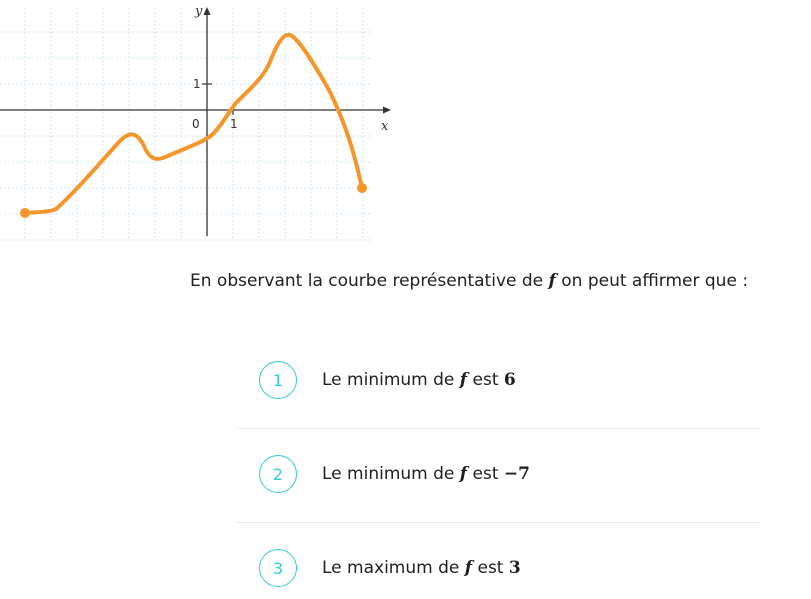 Image resolution: width=811 pixels, height=599 pixels. I want to click on y-tick-label: 1, so click(197, 84).